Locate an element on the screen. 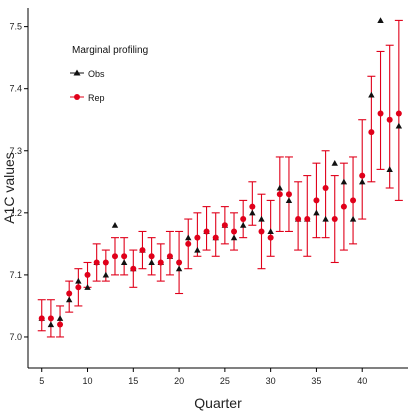  x-axis-title: Quarter is located at coordinates (218, 403).